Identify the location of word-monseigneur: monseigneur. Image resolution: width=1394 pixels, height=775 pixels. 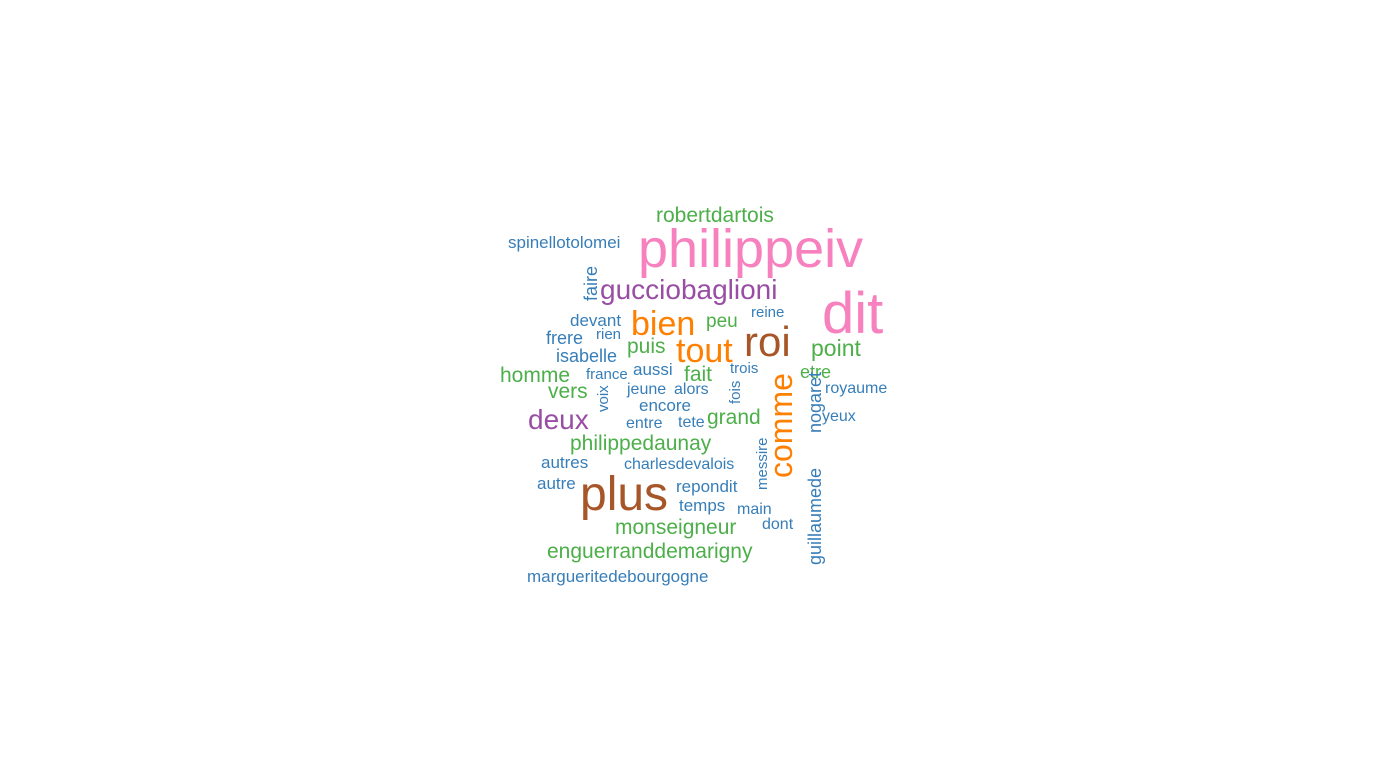
(675, 527).